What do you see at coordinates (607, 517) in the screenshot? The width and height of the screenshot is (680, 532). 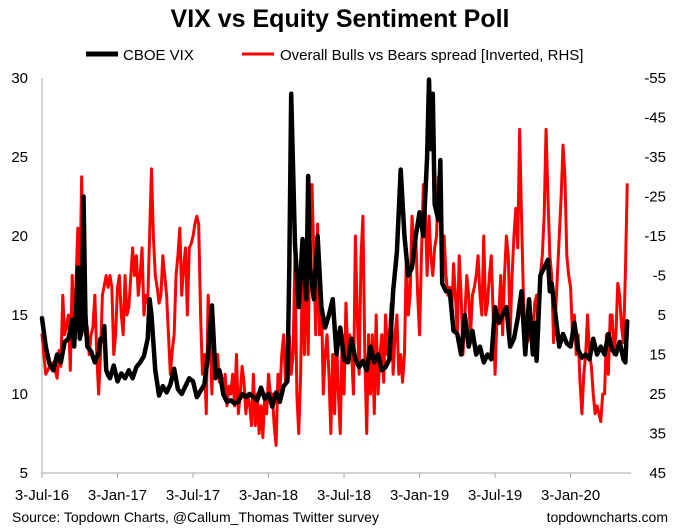 I see `site-credit: topdowncharts.com` at bounding box center [607, 517].